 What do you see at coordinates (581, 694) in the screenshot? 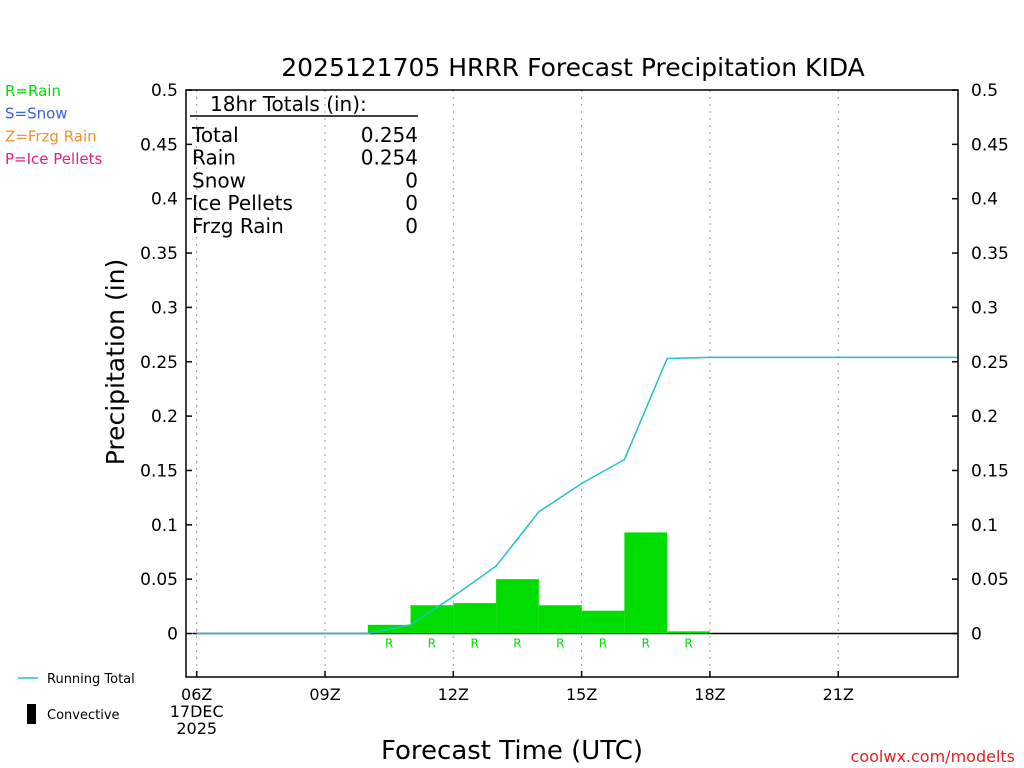
I see `x-tick-label: 15Z` at bounding box center [581, 694].